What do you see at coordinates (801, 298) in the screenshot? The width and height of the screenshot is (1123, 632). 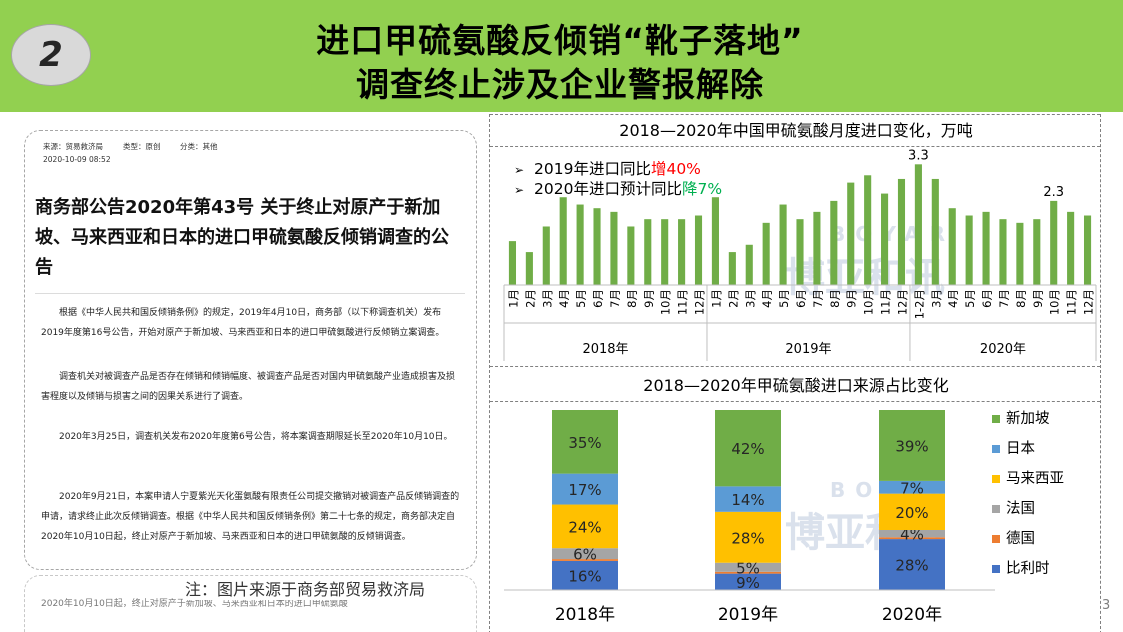 I see `month-tick-label: 6月` at bounding box center [801, 298].